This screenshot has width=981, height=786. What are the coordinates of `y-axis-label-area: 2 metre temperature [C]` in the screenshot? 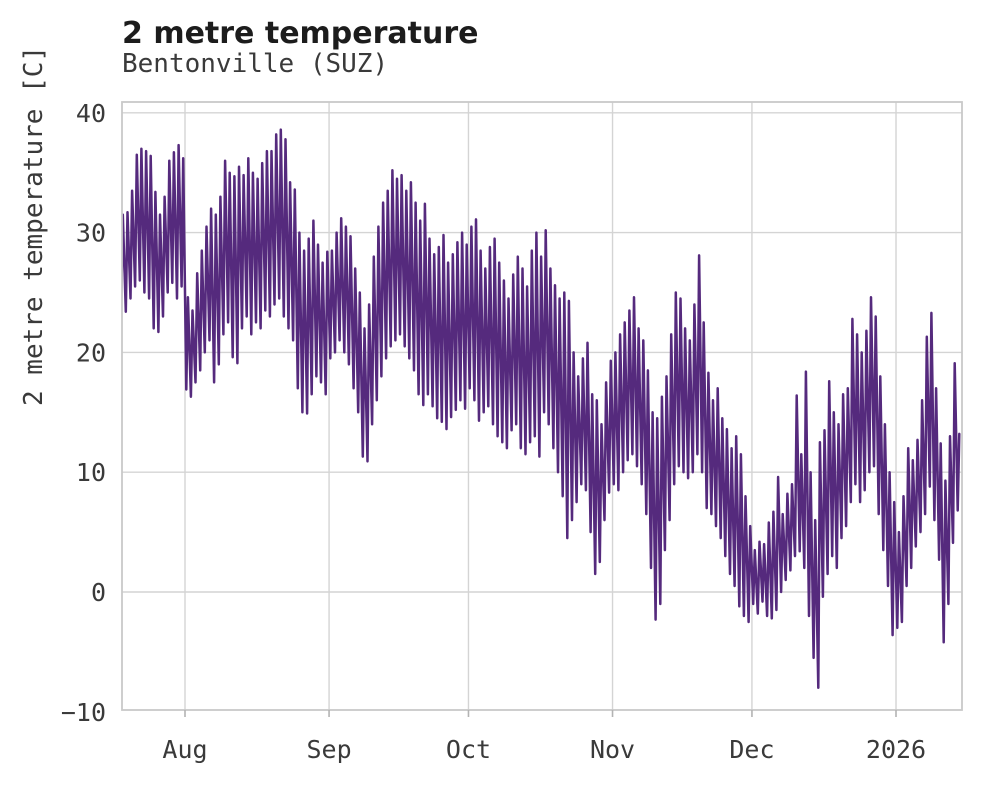 It's located at (34, 378).